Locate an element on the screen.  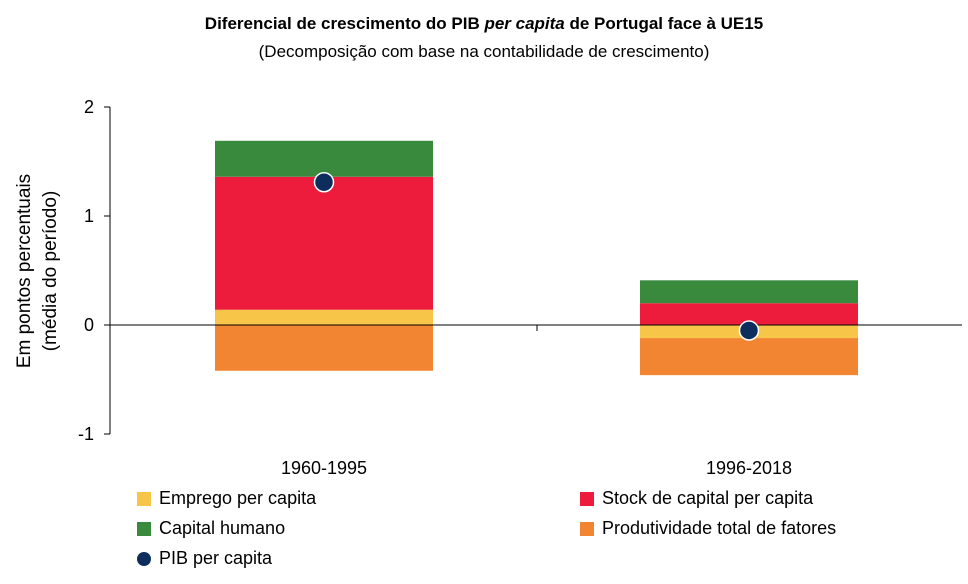
y-tick-label--1: -1 is located at coordinates (86, 434).